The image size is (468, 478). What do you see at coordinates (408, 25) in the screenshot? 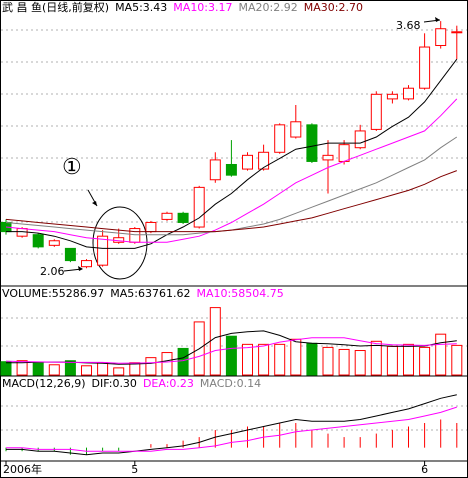
I see `annotation: 3.68` at bounding box center [408, 25].